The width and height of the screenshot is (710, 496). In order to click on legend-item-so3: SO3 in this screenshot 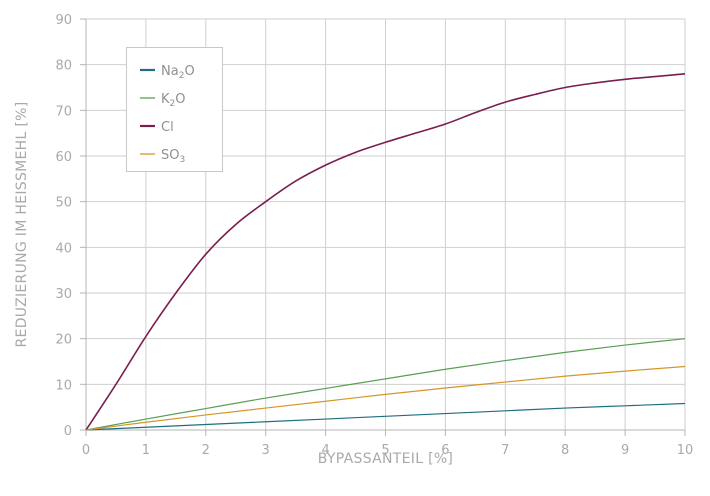, I will do `click(162, 156)`.